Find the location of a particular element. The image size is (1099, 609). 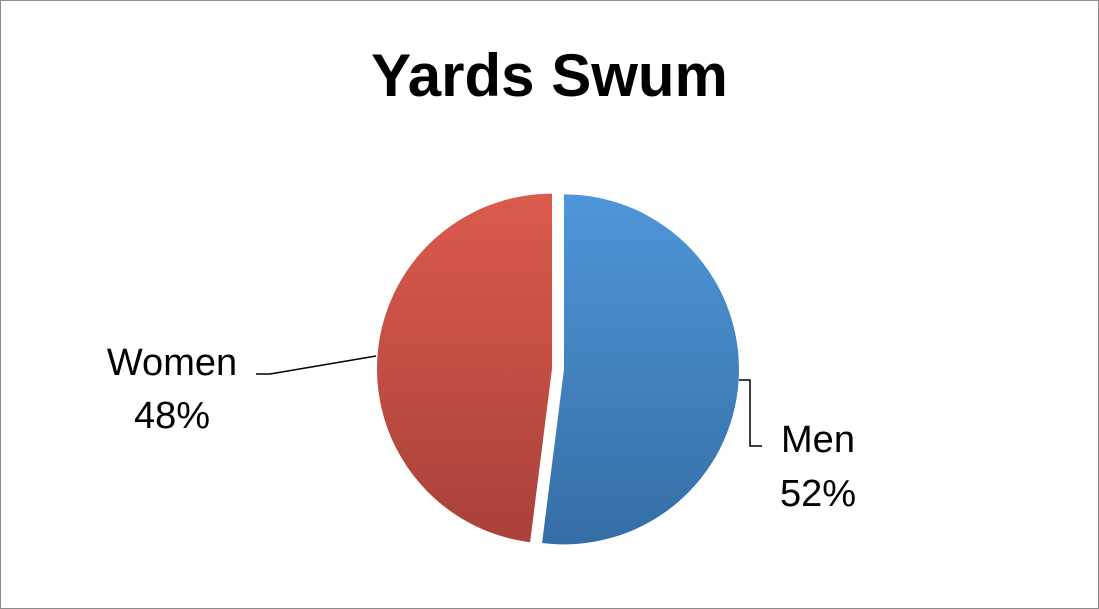

slice-label-women-pct: 48% is located at coordinates (172, 416).